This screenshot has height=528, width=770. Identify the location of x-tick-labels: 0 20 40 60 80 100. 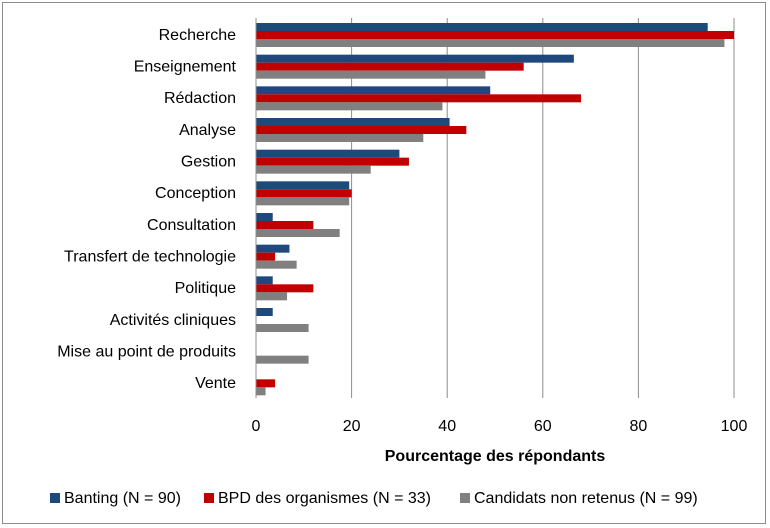
(500, 426).